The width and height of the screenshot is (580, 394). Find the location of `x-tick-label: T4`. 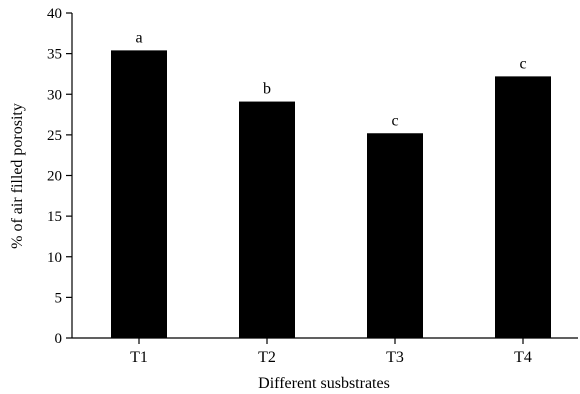

x-tick-label: T4 is located at coordinates (523, 357).